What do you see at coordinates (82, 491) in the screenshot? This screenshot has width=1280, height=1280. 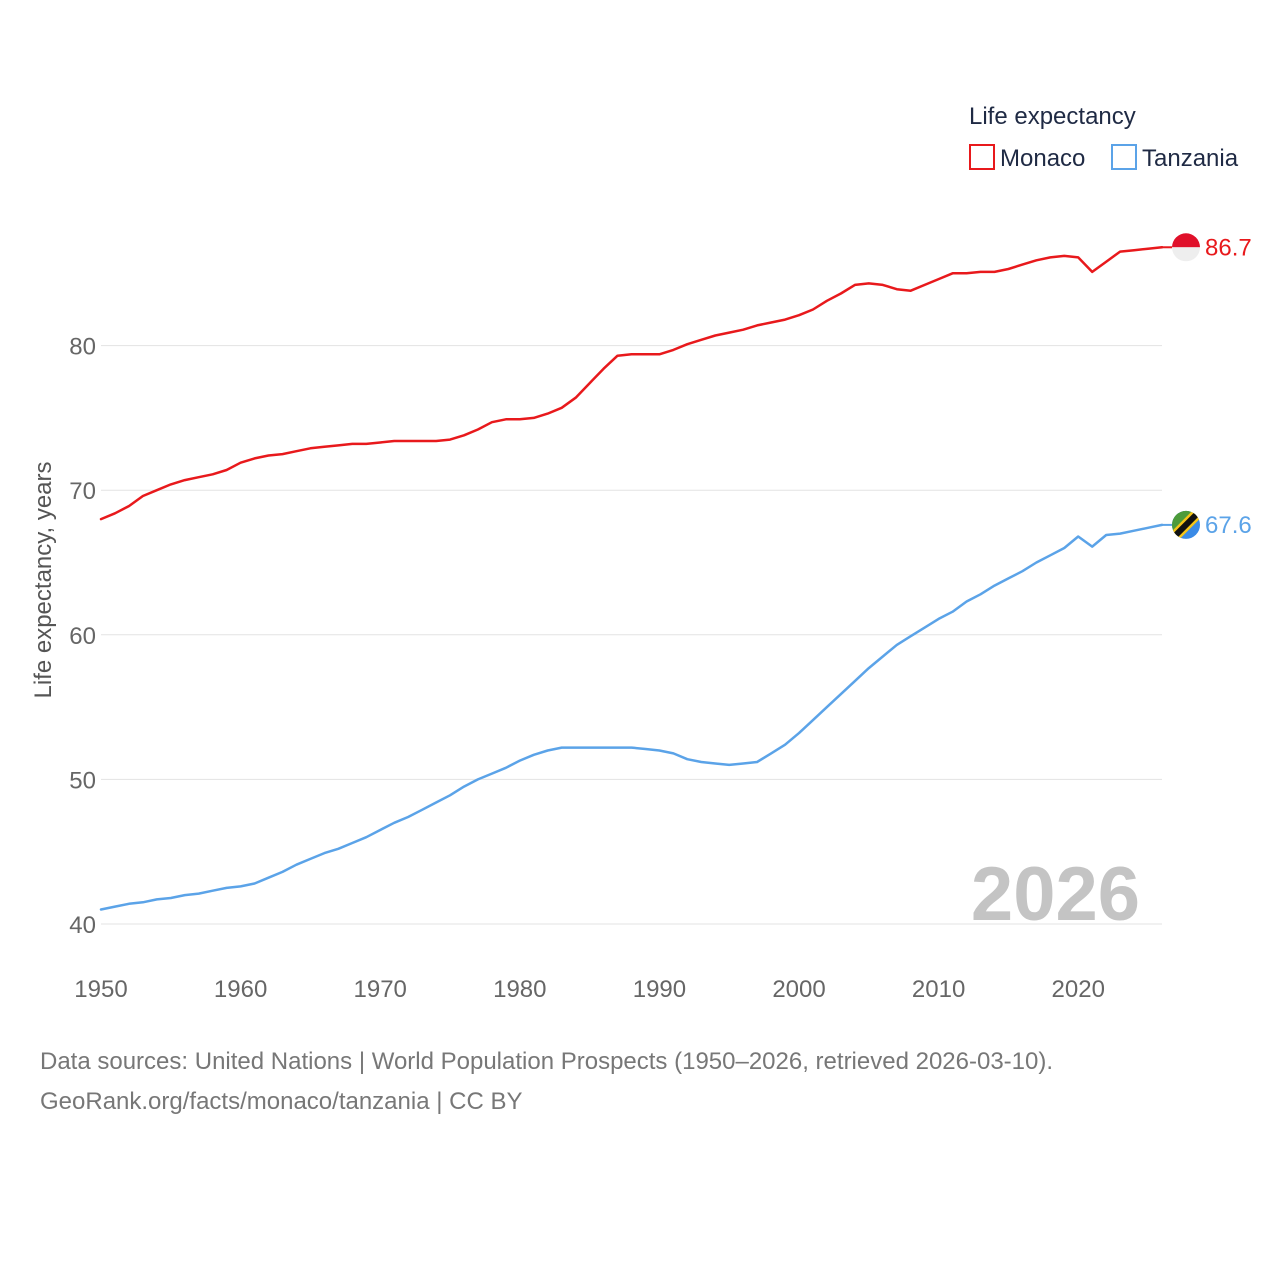 I see `y-tick-label: 70` at bounding box center [82, 491].